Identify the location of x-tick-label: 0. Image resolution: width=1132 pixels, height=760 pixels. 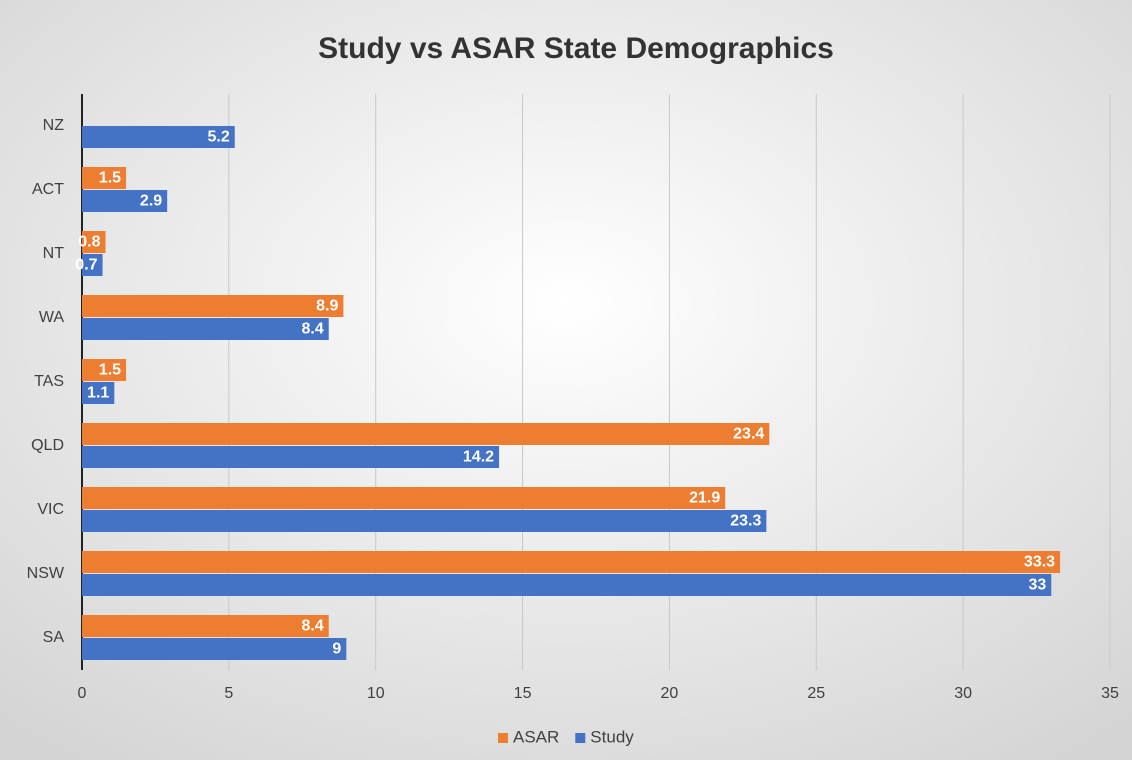
(82, 693).